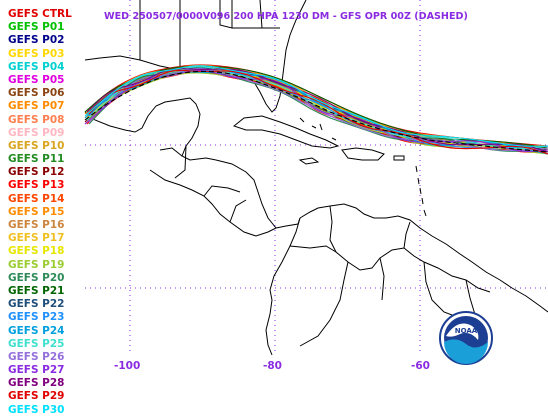 This screenshot has height=417, width=548. I want to click on legend-item: GEFS P07, so click(36, 106).